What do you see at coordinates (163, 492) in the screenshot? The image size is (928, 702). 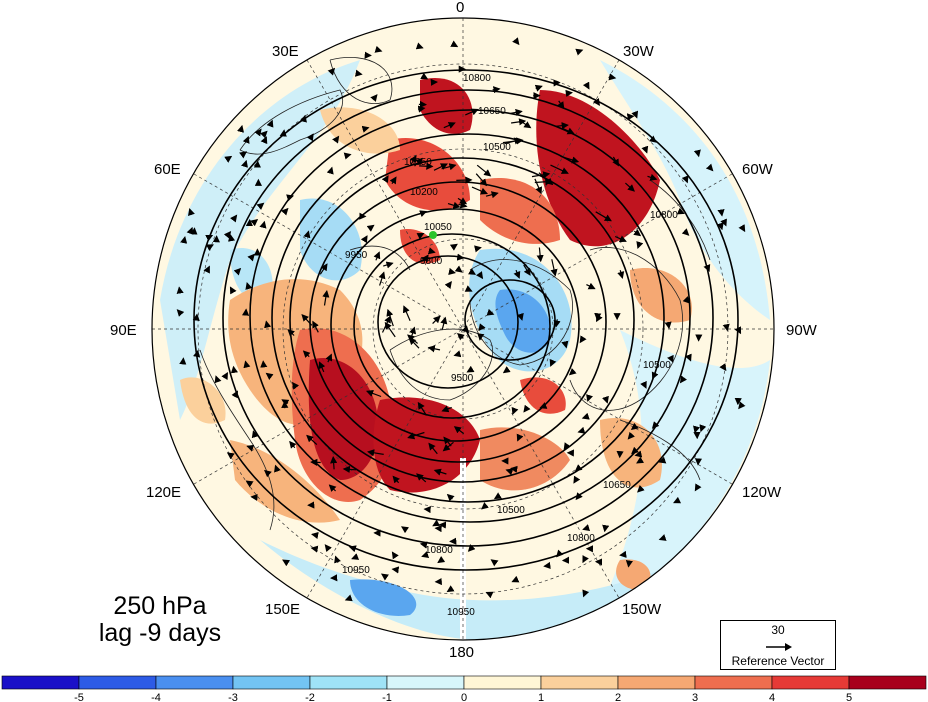 I see `longitude-label-120e: 120E` at bounding box center [163, 492].